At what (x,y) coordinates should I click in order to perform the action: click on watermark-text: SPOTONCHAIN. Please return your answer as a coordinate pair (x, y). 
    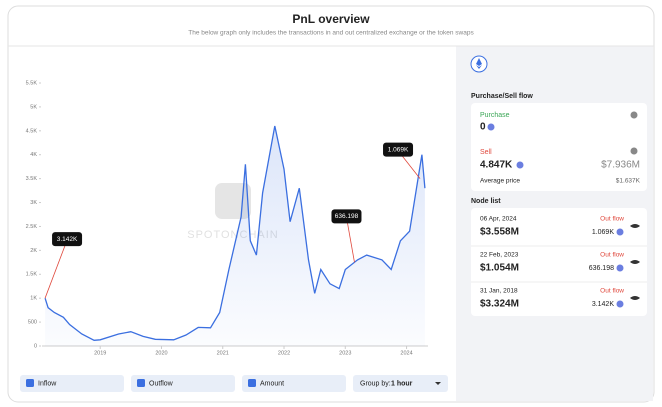
    Looking at the image, I should click on (232, 235).